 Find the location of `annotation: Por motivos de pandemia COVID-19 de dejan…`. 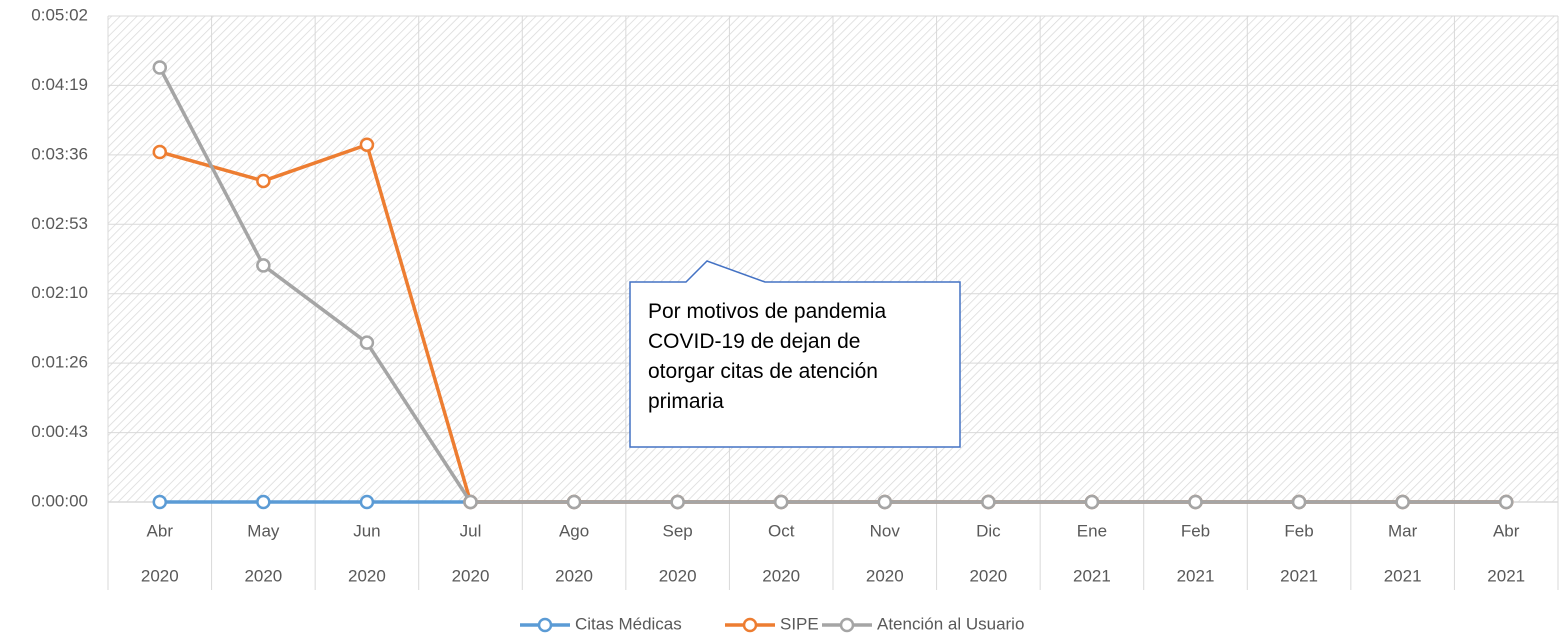

annotation: Por motivos de pandemia COVID-19 de dejan… is located at coordinates (795, 354).